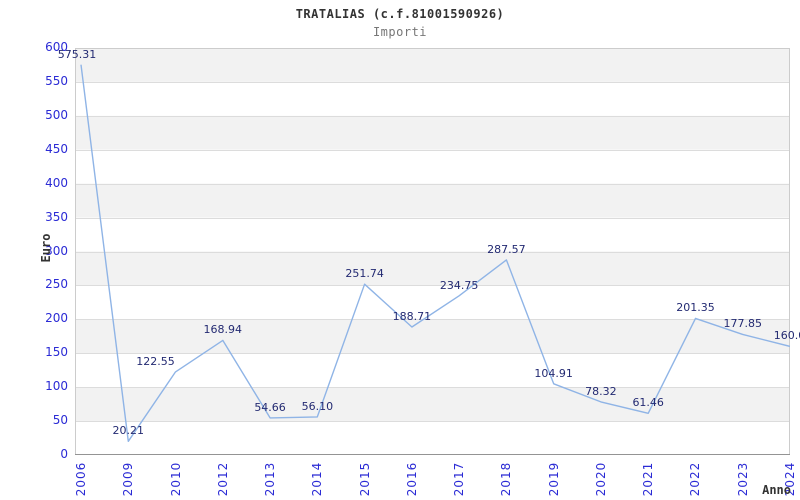 This screenshot has width=800, height=500. I want to click on y-tick-label: 0, so click(64, 454).